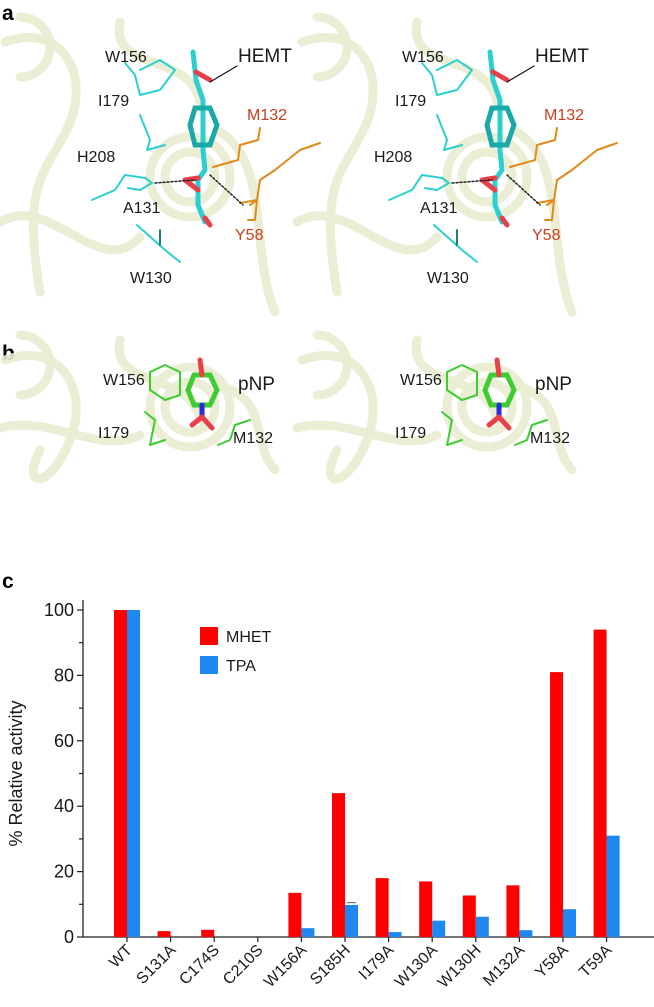 This screenshot has width=654, height=1007. I want to click on x-tick-label: T59A, so click(595, 961).